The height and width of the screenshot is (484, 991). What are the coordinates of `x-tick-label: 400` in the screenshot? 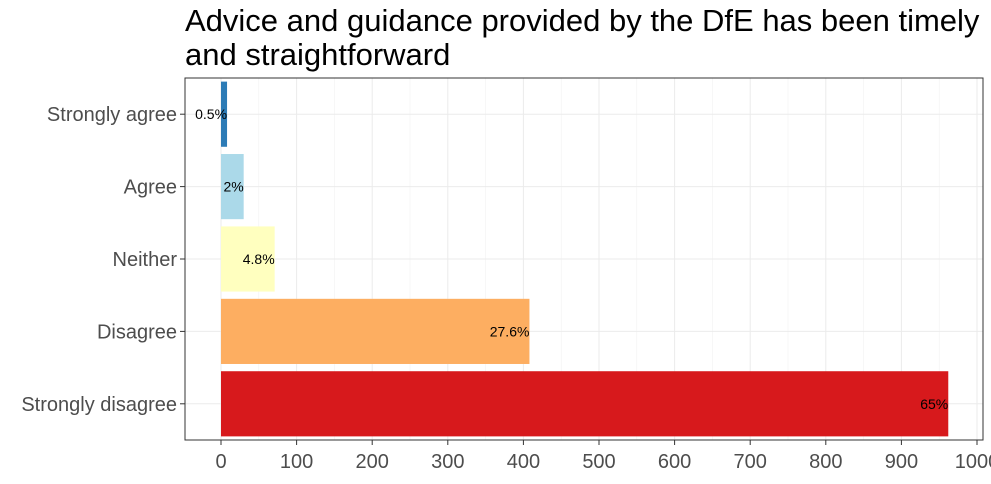 It's located at (523, 462).